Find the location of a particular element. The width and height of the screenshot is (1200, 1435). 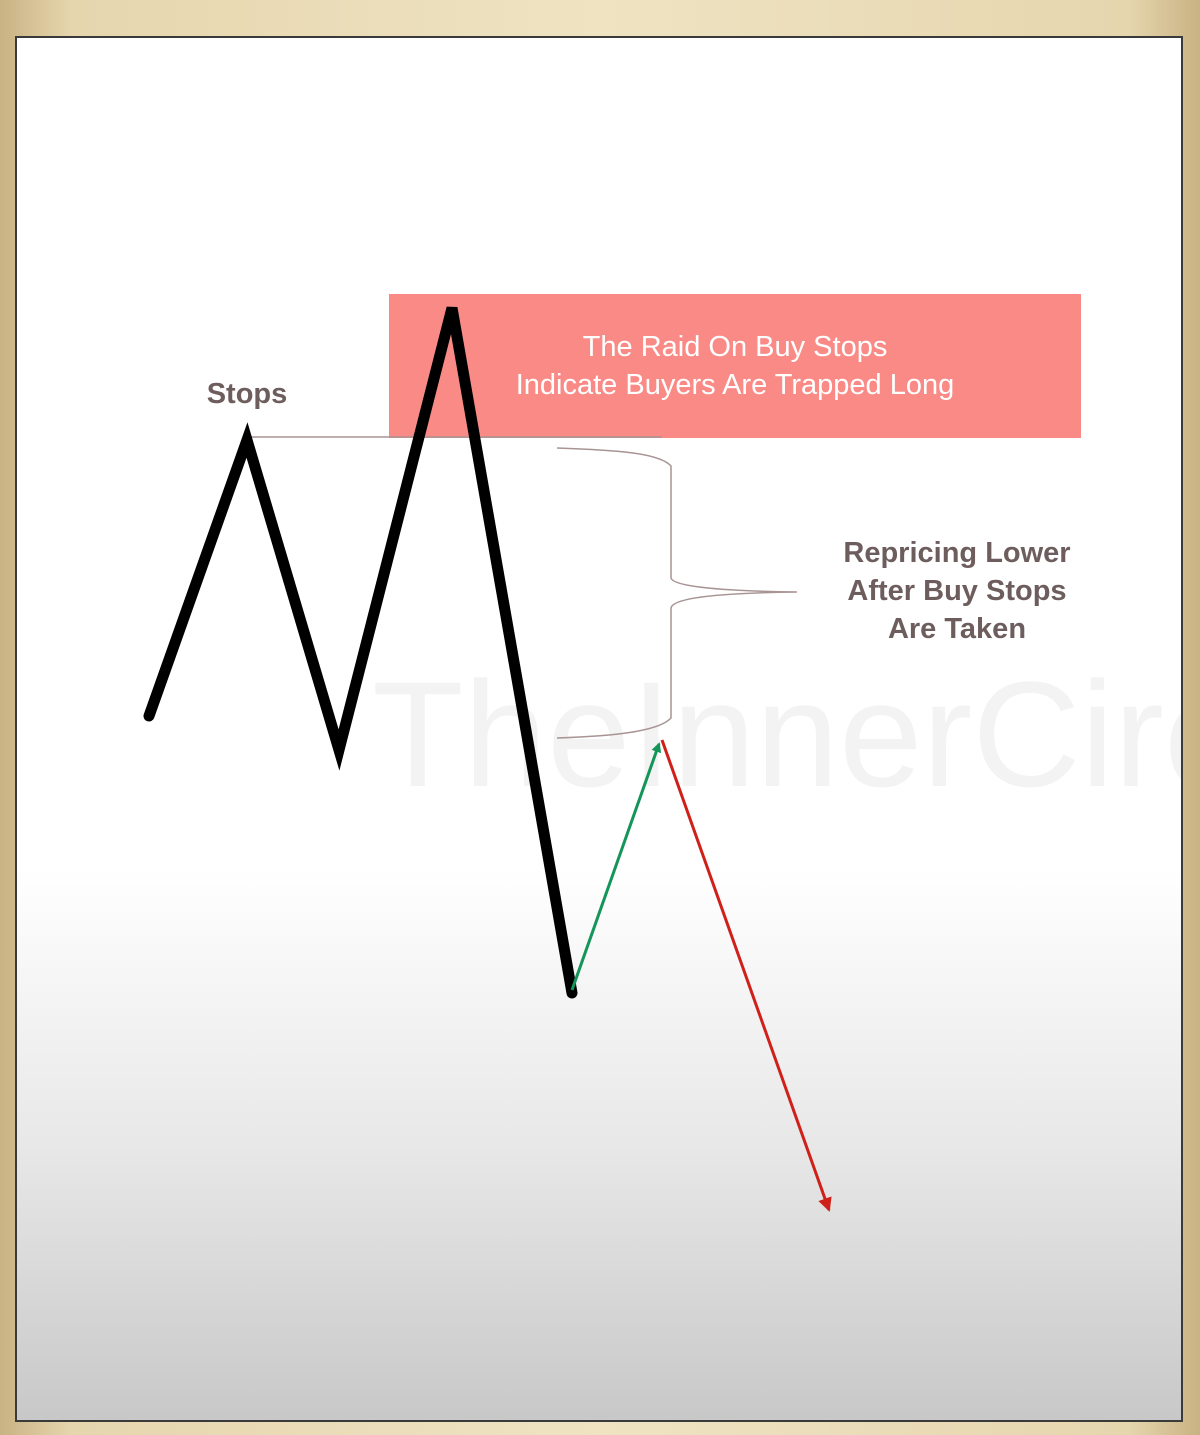

red-down-arrow is located at coordinates (746, 975).